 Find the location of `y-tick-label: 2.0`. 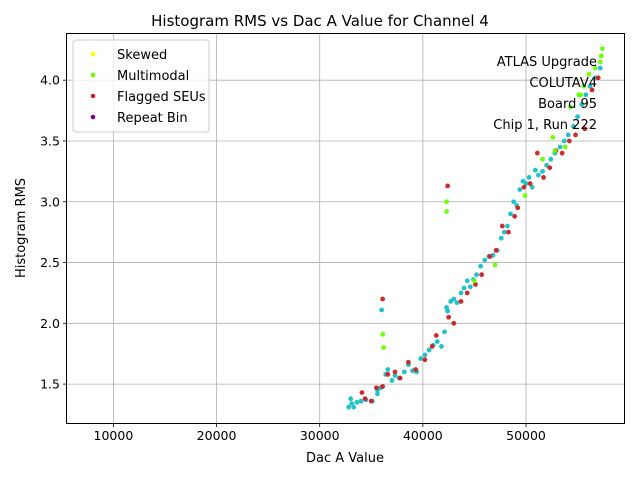

y-tick-label: 2.0 is located at coordinates (50, 323).